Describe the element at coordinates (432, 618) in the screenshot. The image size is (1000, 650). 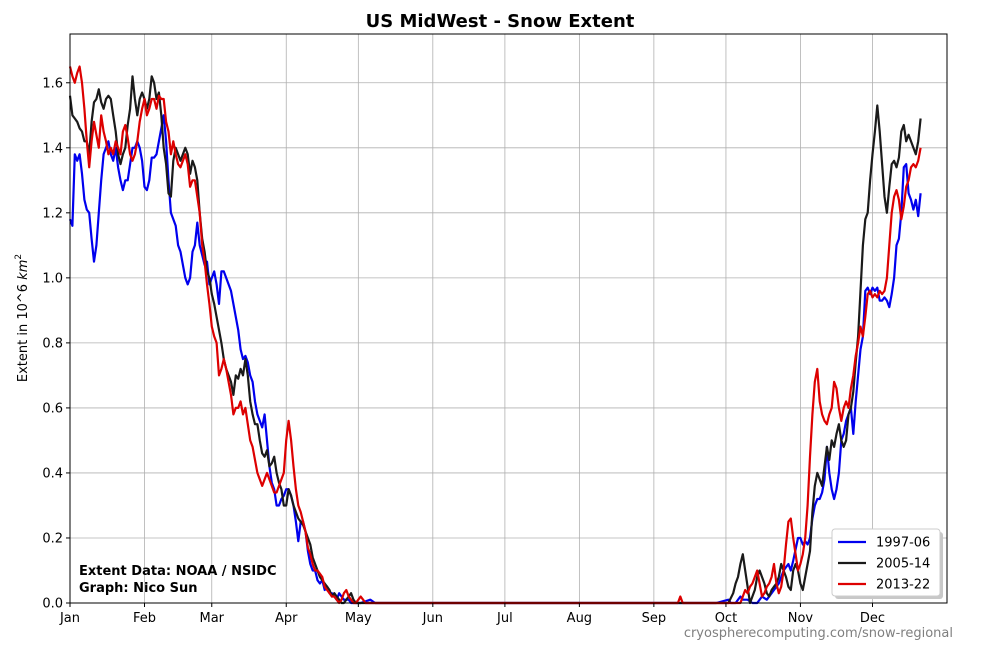
I see `x-tick-label: Jun` at that location.